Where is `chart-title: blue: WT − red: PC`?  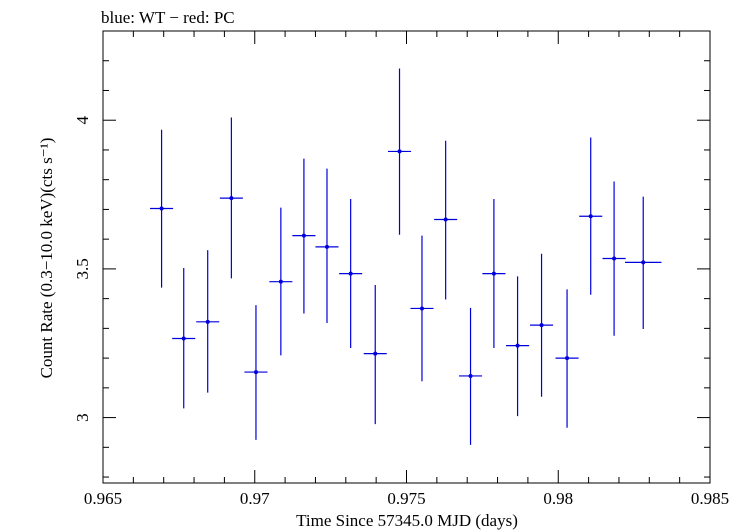 chart-title: blue: WT − red: PC is located at coordinates (168, 17).